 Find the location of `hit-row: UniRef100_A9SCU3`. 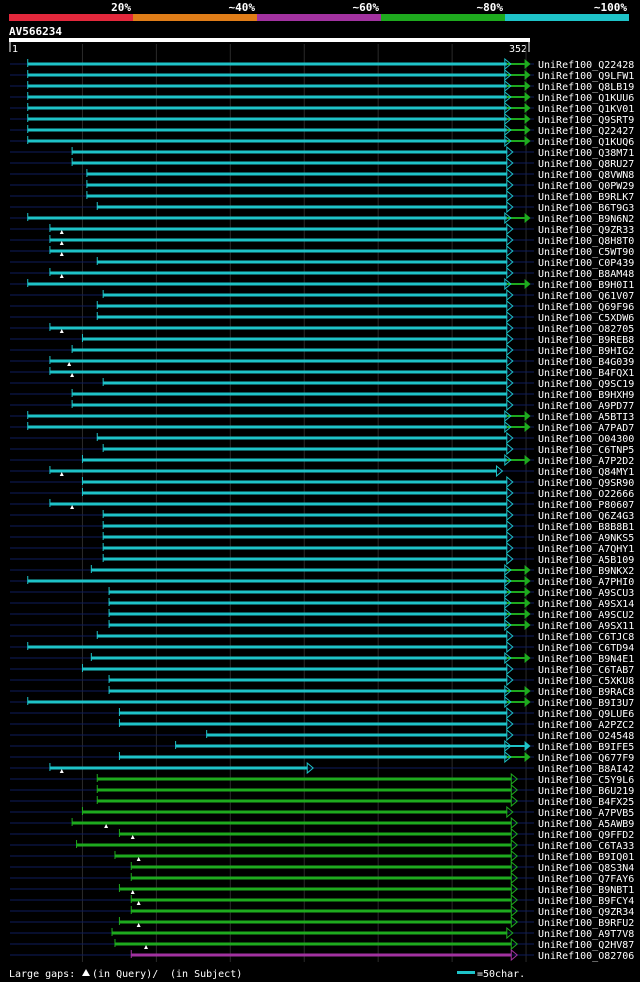

hit-row: UniRef100_A9SCU3 is located at coordinates (322, 592).